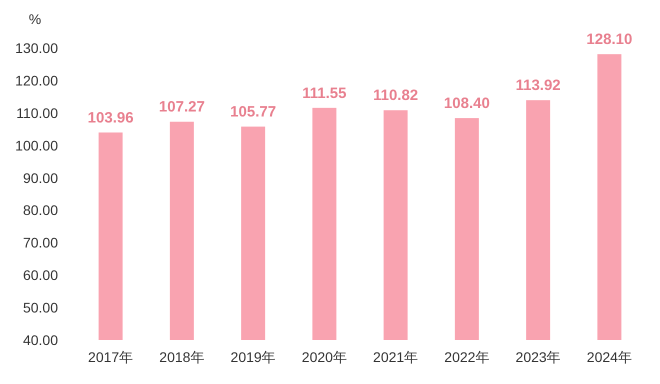 The image size is (660, 384). What do you see at coordinates (35, 19) in the screenshot?
I see `y-axis-title: %` at bounding box center [35, 19].